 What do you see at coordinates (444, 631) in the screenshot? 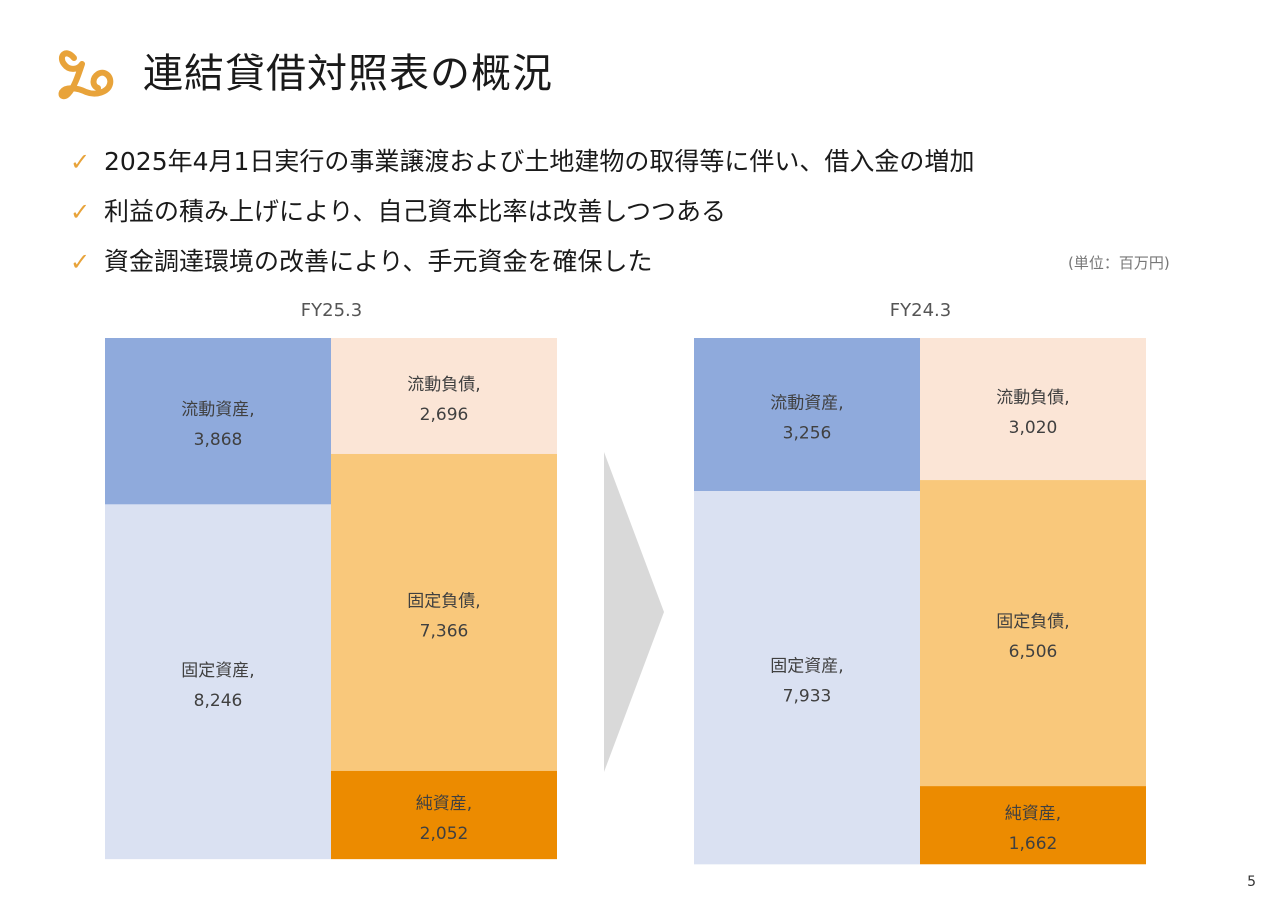
I see `fixed-liabilities-value-label: 7,366` at bounding box center [444, 631].